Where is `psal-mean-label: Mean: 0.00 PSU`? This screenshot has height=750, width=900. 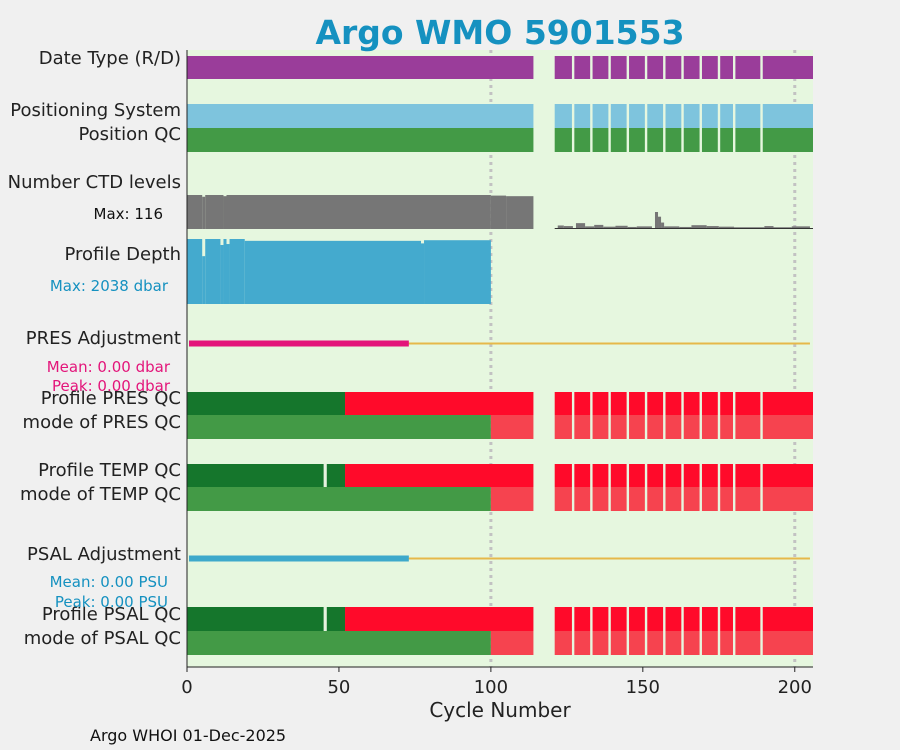 psal-mean-label: Mean: 0.00 PSU is located at coordinates (109, 582).